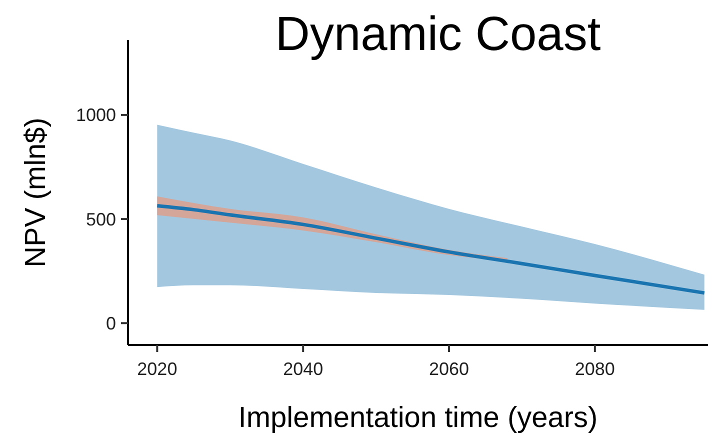 This screenshot has height=437, width=718. Describe the element at coordinates (449, 369) in the screenshot. I see `x-tick-label: 2060` at that location.